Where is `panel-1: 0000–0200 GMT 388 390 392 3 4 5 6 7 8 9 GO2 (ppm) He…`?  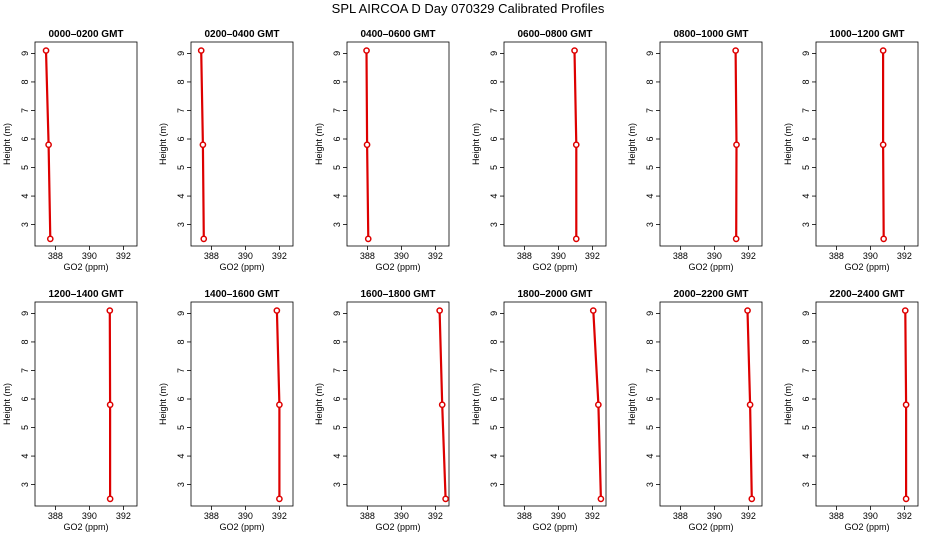 panel-1: 0000–0200 GMT 388 390 392 3 4 5 6 7 8 9 GO2 (ppm) He… is located at coordinates (70, 150).